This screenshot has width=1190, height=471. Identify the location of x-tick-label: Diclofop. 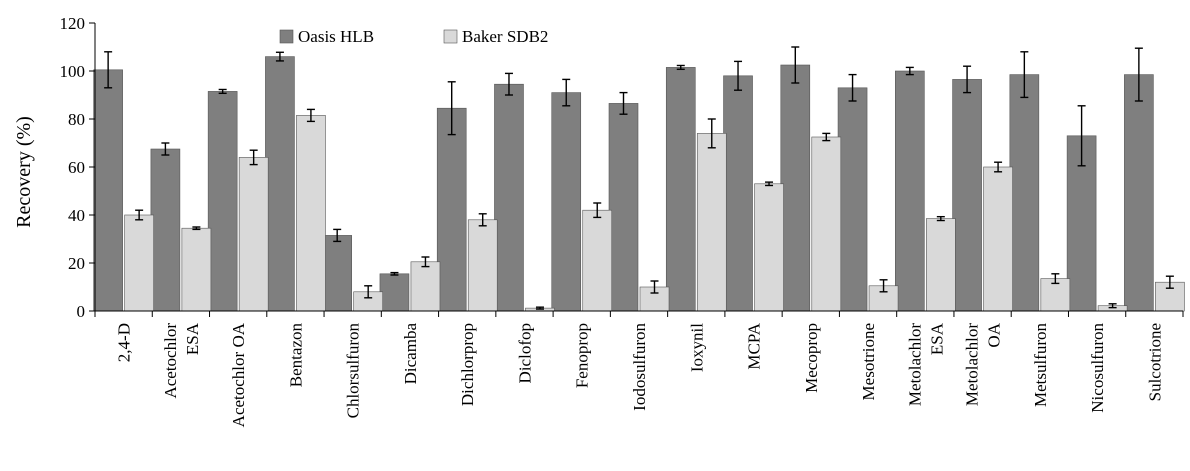
(524, 353).